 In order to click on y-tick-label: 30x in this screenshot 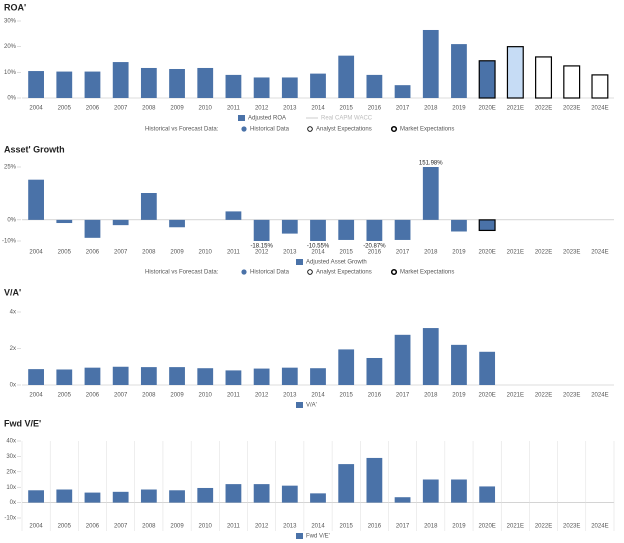, I will do `click(11, 457)`.